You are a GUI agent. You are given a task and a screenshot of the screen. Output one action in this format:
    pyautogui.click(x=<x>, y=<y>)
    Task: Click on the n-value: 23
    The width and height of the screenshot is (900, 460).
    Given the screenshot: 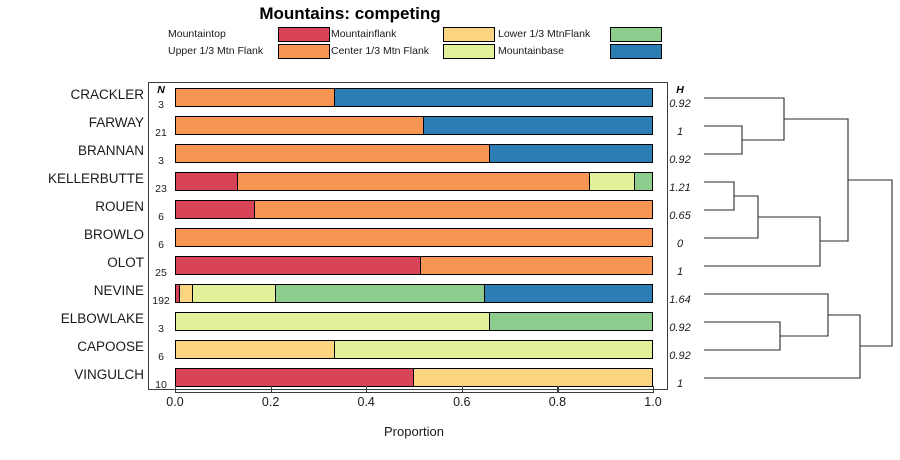 What is the action you would take?
    pyautogui.click(x=161, y=189)
    